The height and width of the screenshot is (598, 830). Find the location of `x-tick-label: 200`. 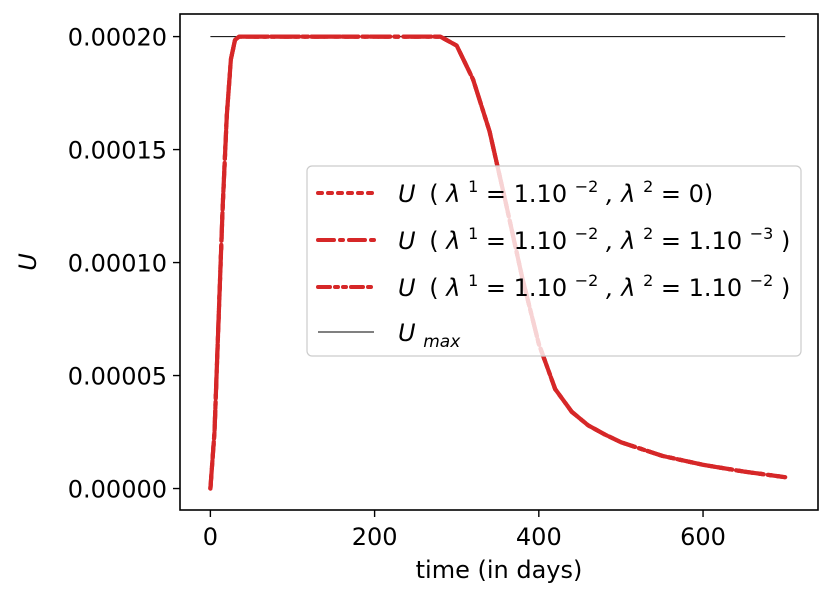

x-tick-label: 200 is located at coordinates (375, 537).